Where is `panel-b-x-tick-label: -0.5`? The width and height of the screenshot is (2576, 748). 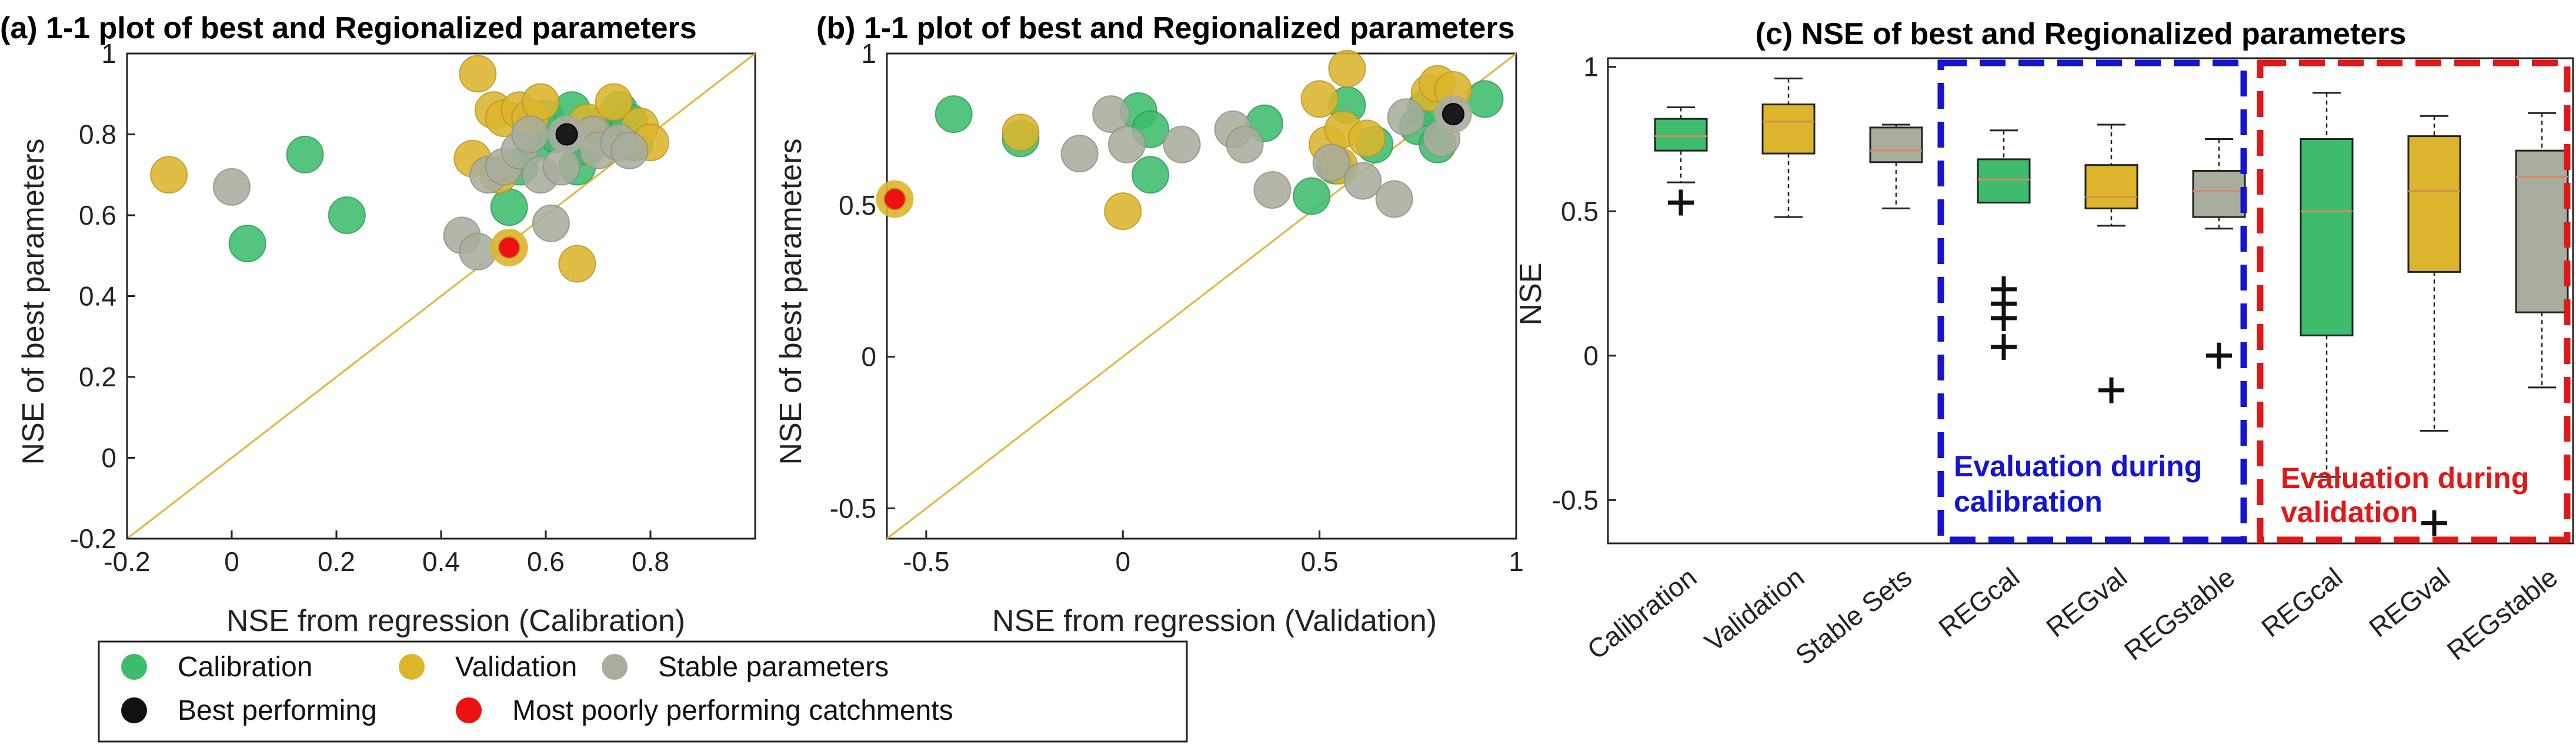 panel-b-x-tick-label: -0.5 is located at coordinates (926, 561).